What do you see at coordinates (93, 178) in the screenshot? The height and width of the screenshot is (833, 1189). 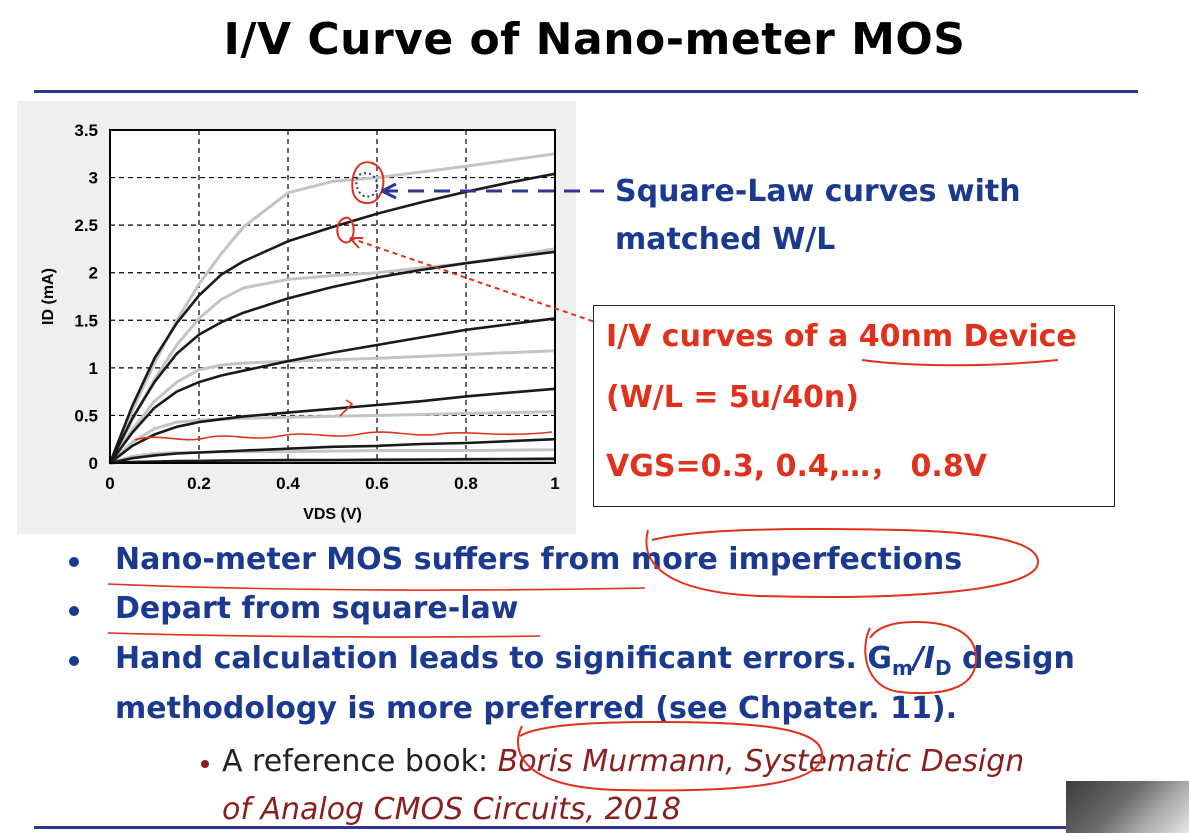 I see `y-tick-label: 3` at bounding box center [93, 178].